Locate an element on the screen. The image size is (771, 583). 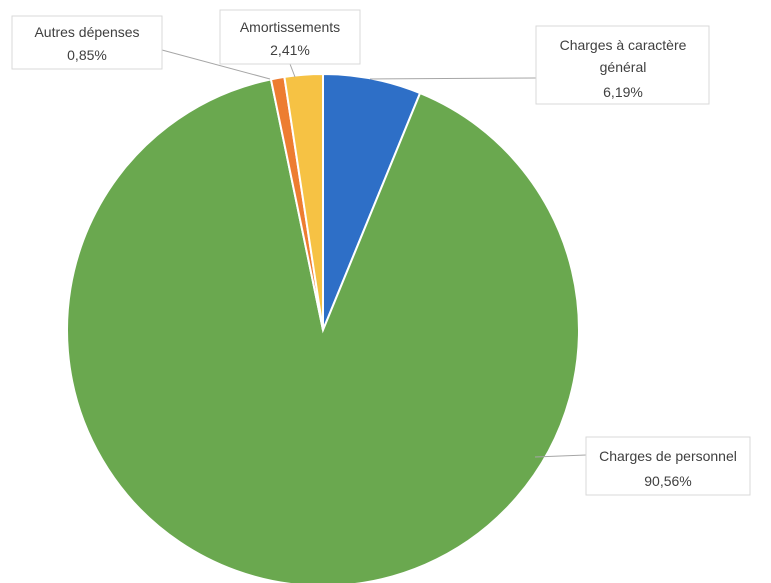
leader-line-charges-de-personnel is located at coordinates (560, 456).